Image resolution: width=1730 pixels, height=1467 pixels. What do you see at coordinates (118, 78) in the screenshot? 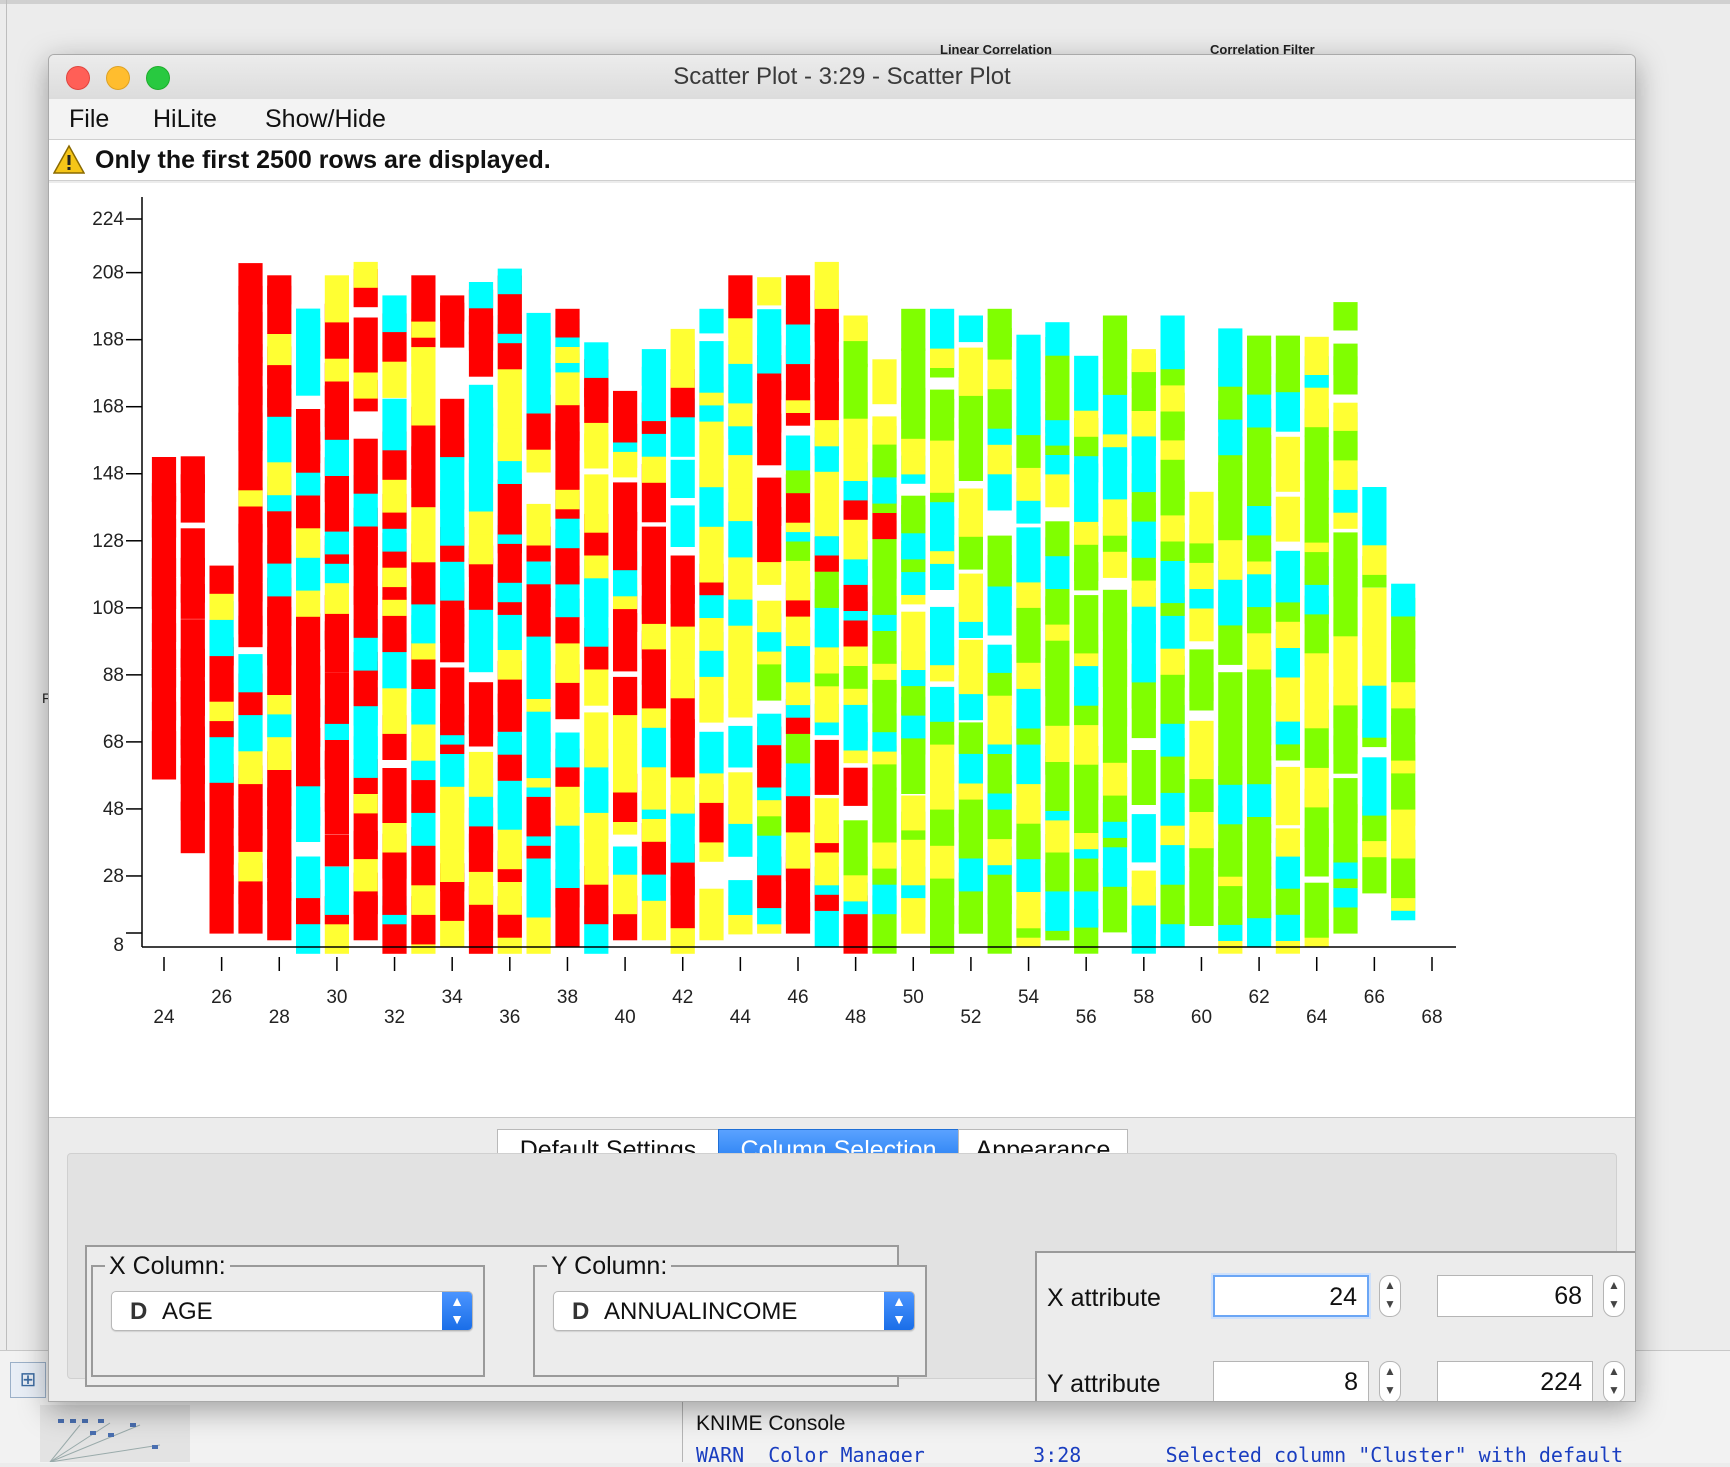
I see `minimize-window-button` at bounding box center [118, 78].